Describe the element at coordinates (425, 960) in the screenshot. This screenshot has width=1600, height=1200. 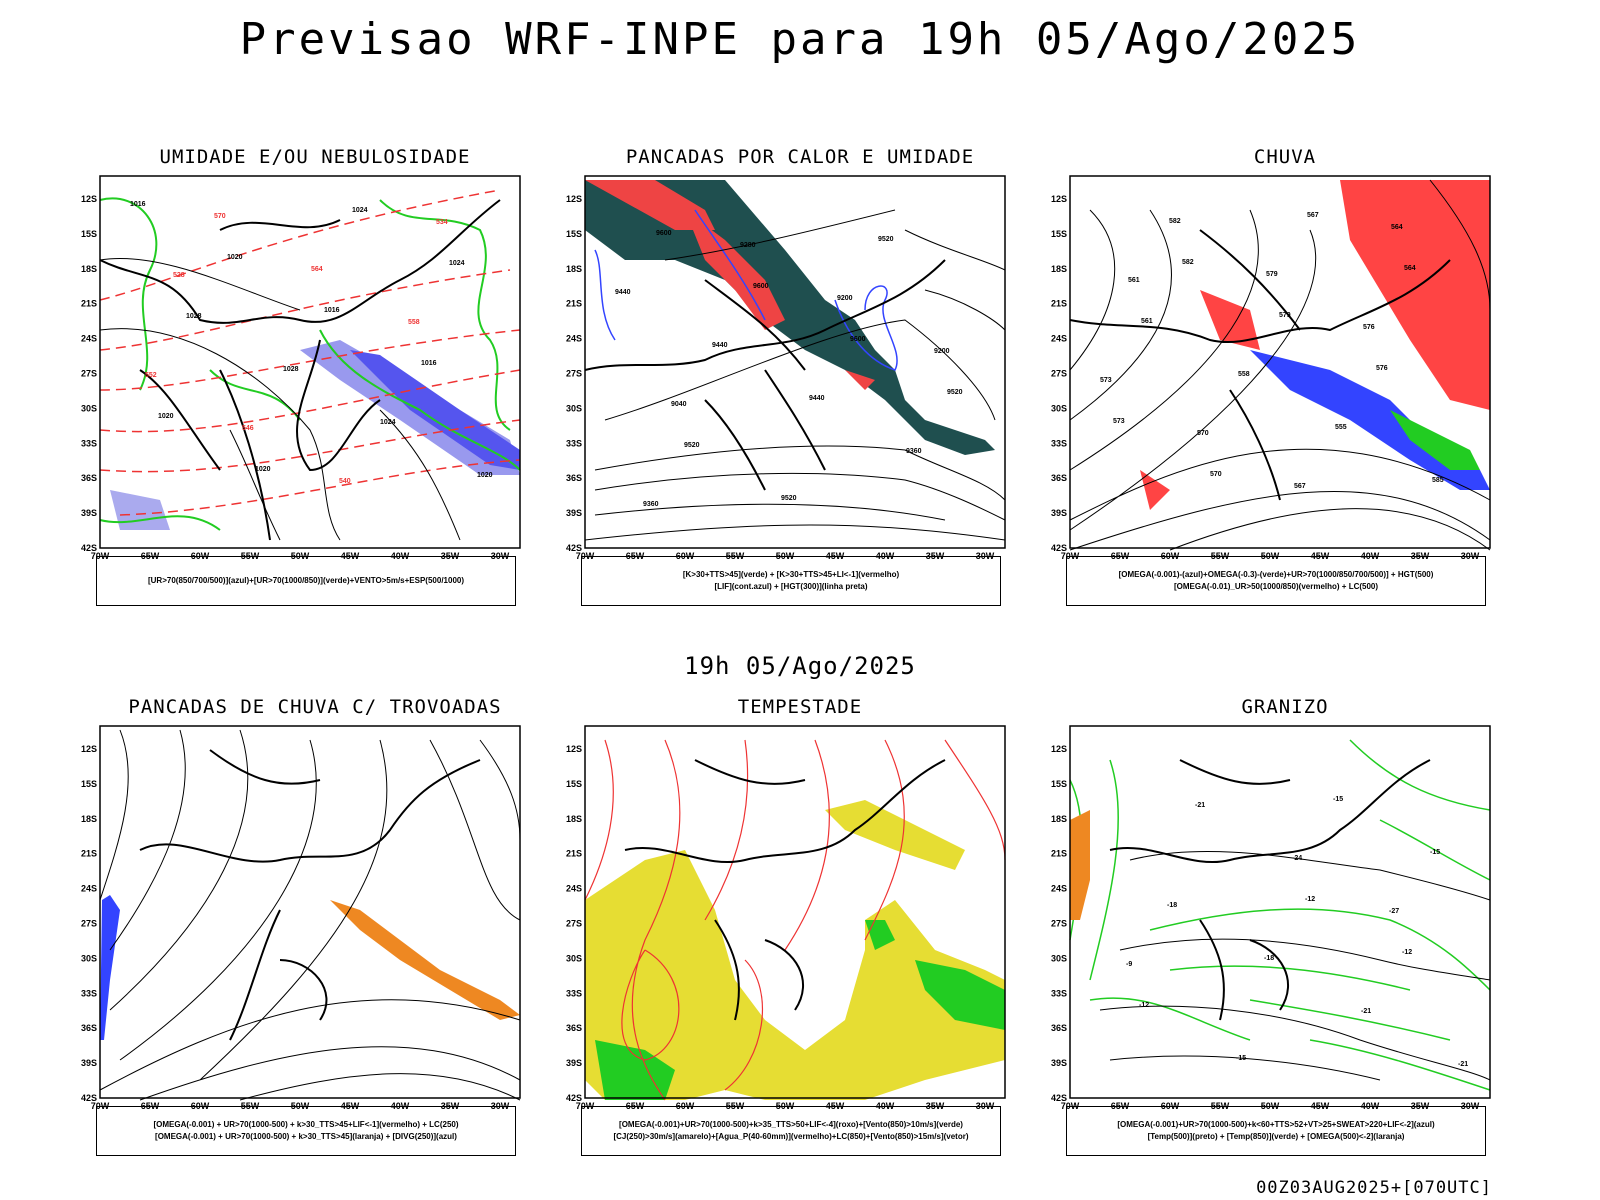
I see `thunderstorm-area` at that location.